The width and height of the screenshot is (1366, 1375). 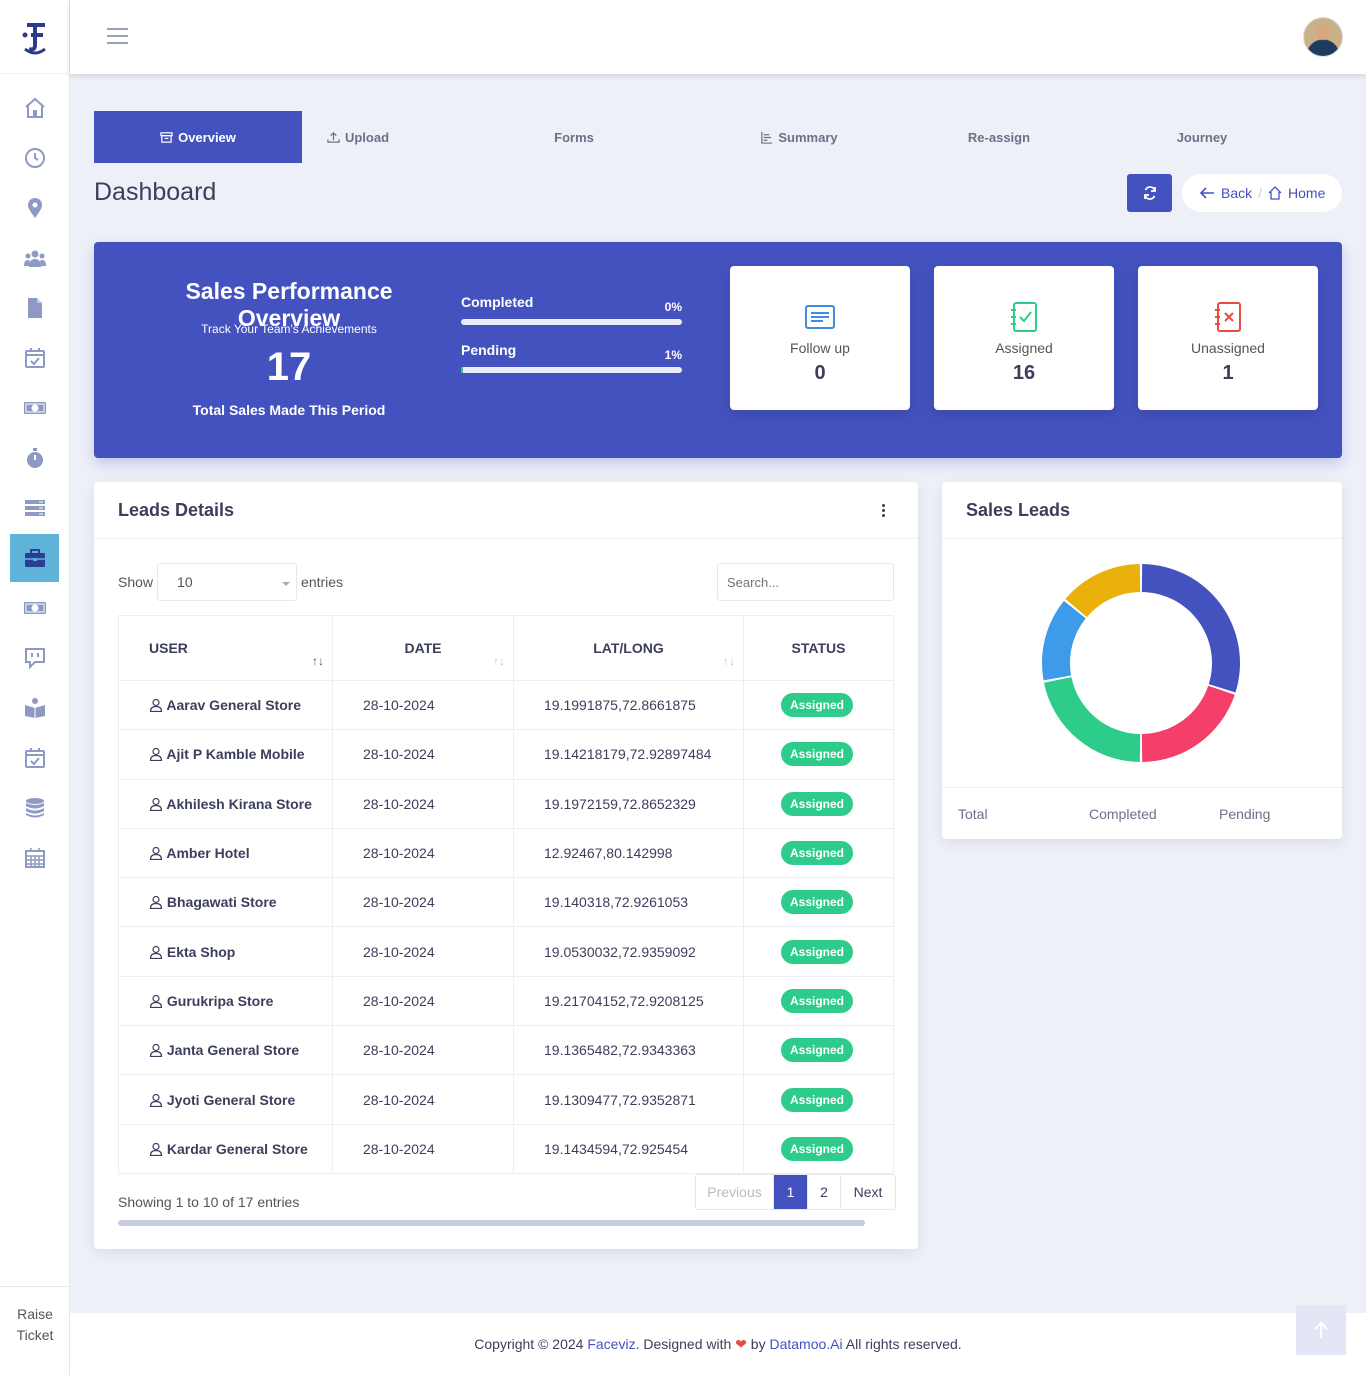 I want to click on horizontal-scrollbar, so click(x=491, y=1223).